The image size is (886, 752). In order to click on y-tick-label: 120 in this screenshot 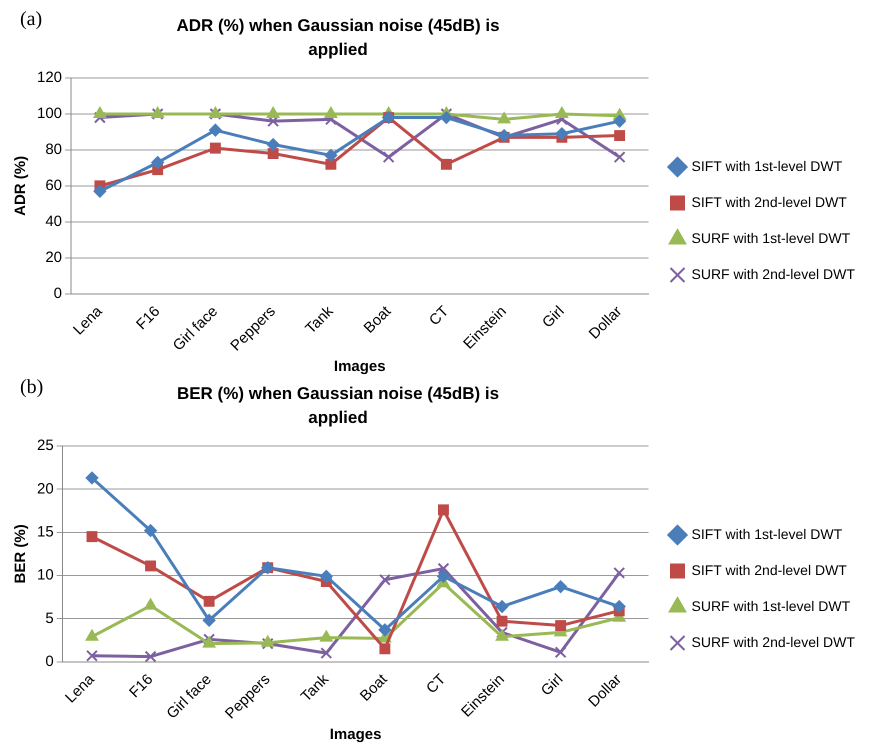, I will do `click(49, 77)`.